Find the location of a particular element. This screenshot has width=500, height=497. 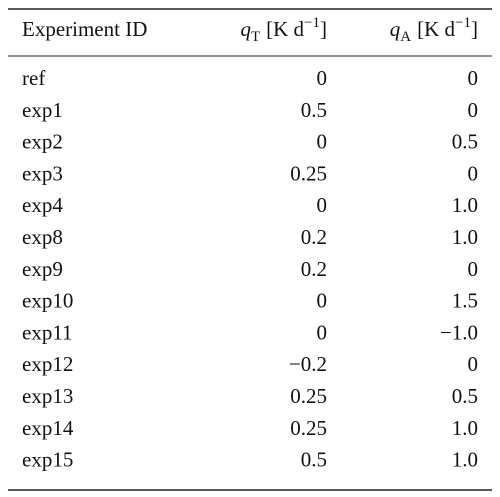

row-label: exp12 is located at coordinates (47, 364).